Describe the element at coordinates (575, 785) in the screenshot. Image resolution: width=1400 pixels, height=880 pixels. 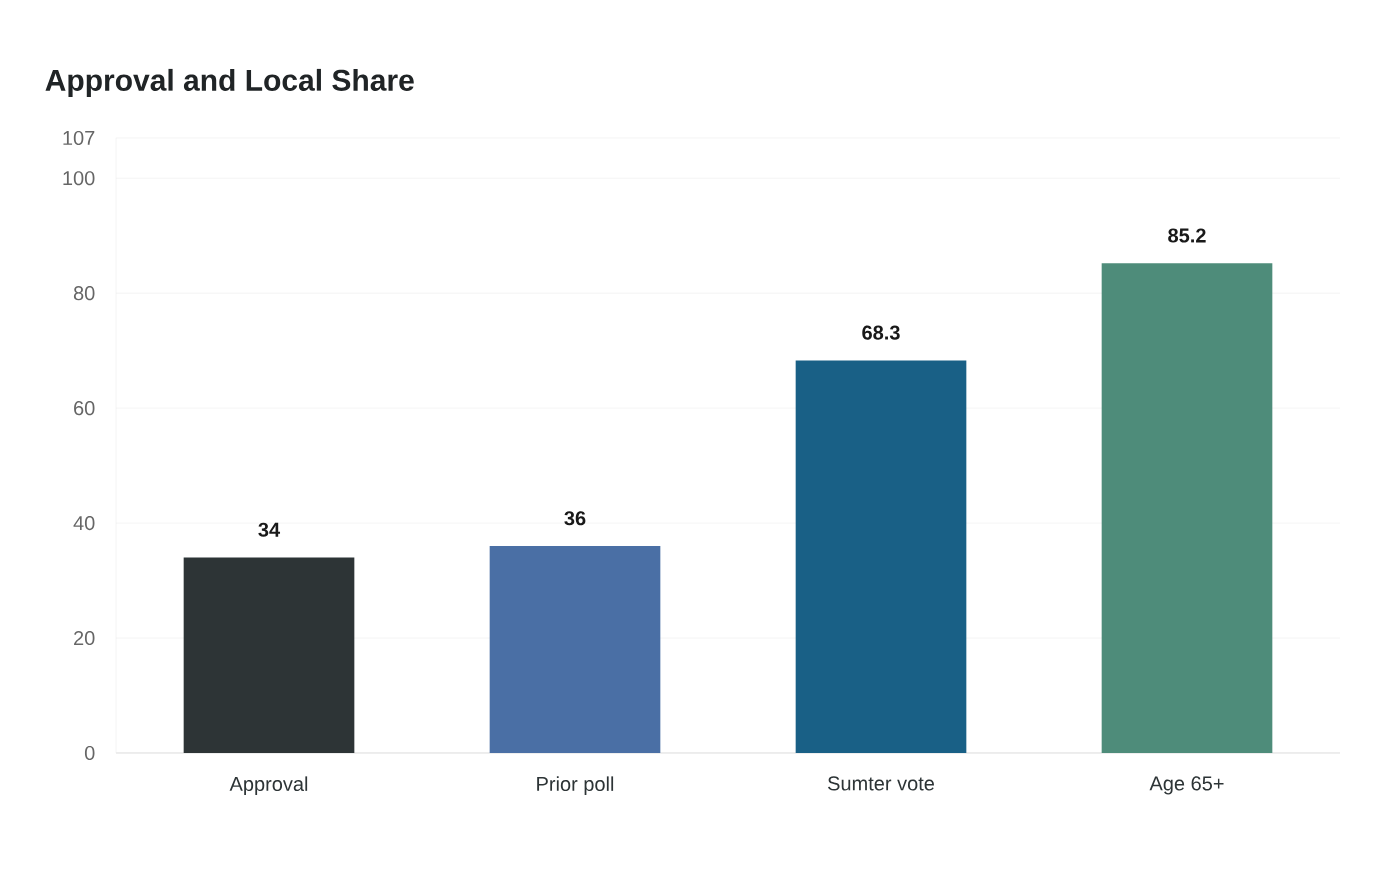
I see `x-tick-label: Prior poll` at that location.